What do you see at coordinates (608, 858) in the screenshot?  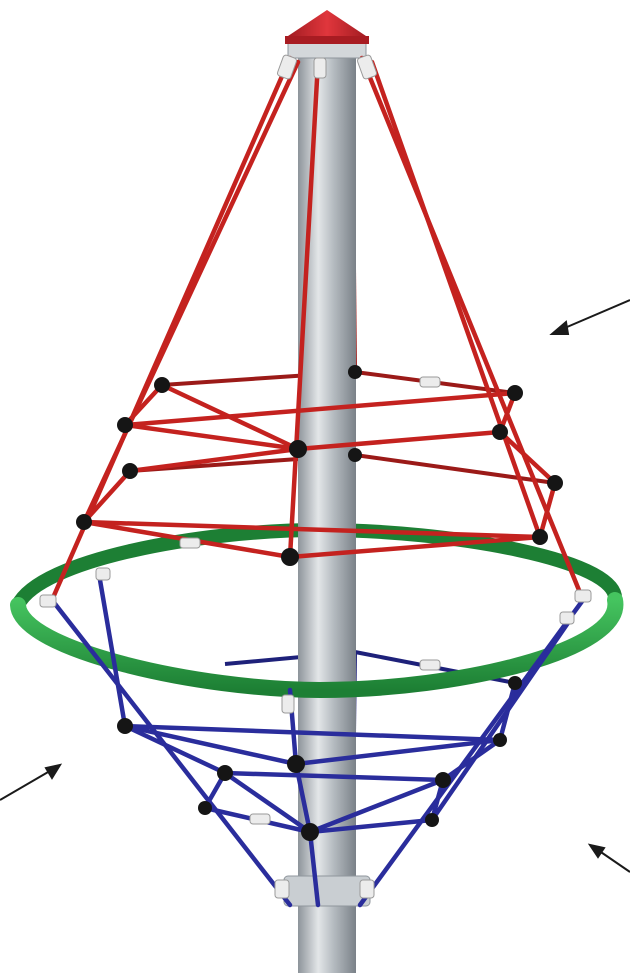 I see `arrow-lower-right` at bounding box center [608, 858].